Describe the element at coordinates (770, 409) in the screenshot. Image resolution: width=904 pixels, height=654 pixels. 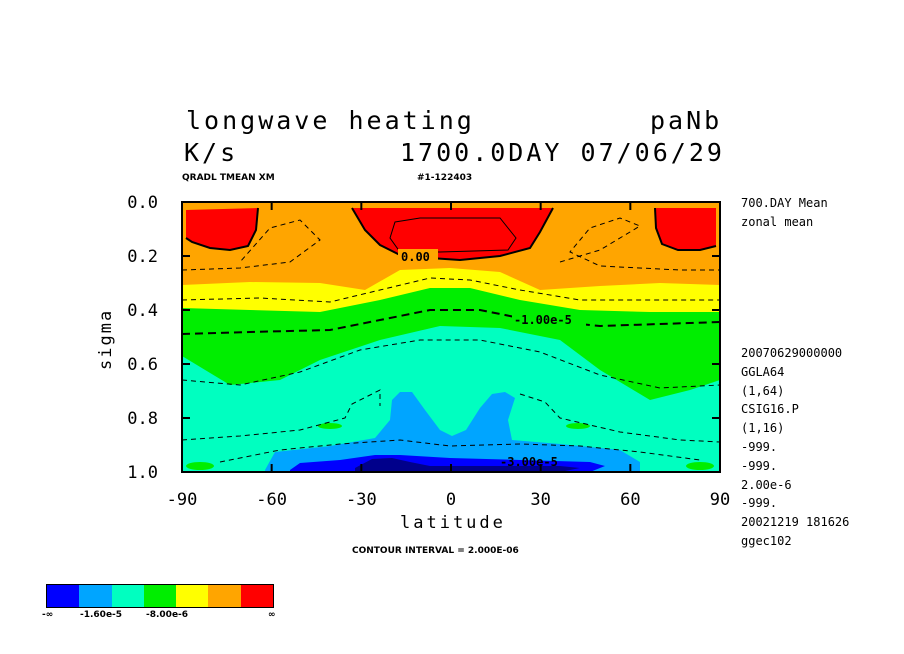
I see `metadata-line: CSIG16.P` at that location.